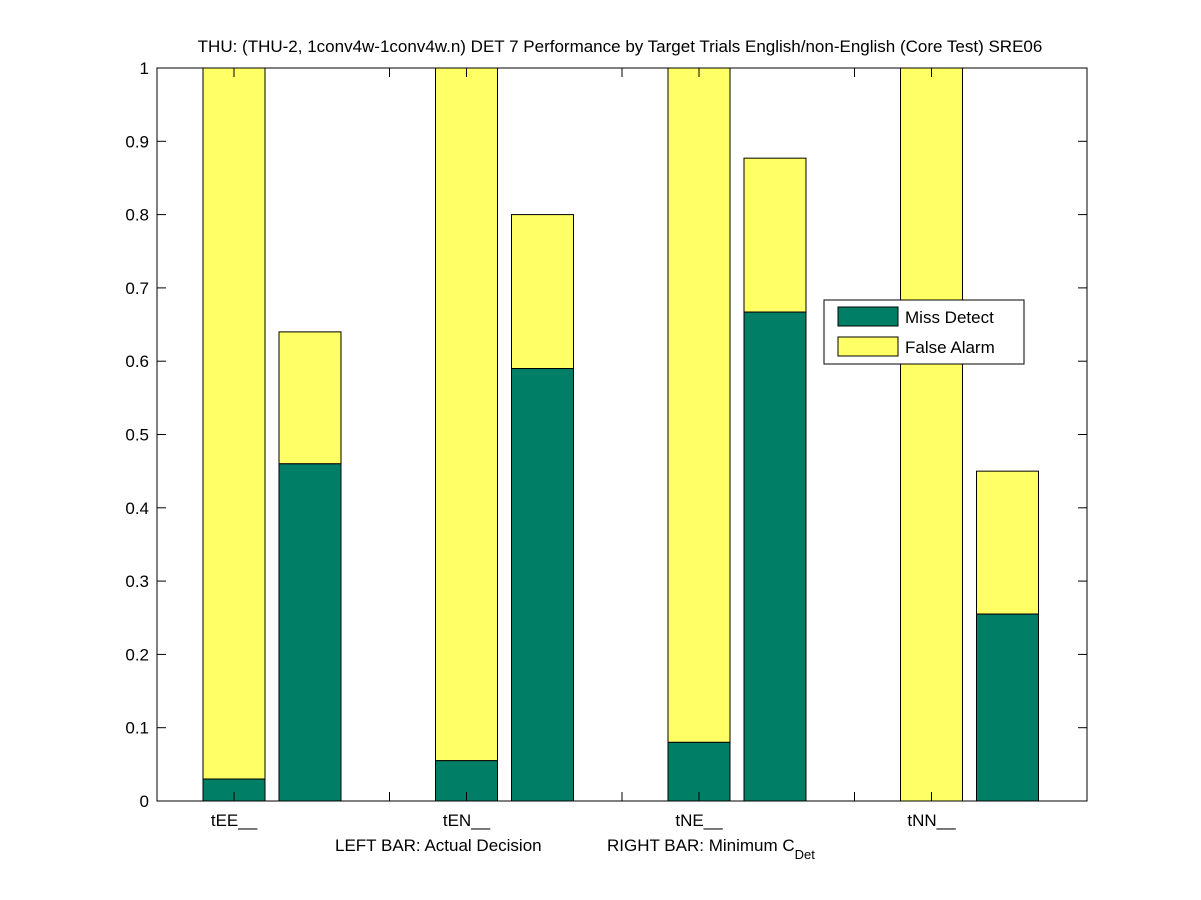 This screenshot has width=1201, height=900. I want to click on x-axis-label-right: RIGHT BAR: Minimum CDet, so click(711, 849).